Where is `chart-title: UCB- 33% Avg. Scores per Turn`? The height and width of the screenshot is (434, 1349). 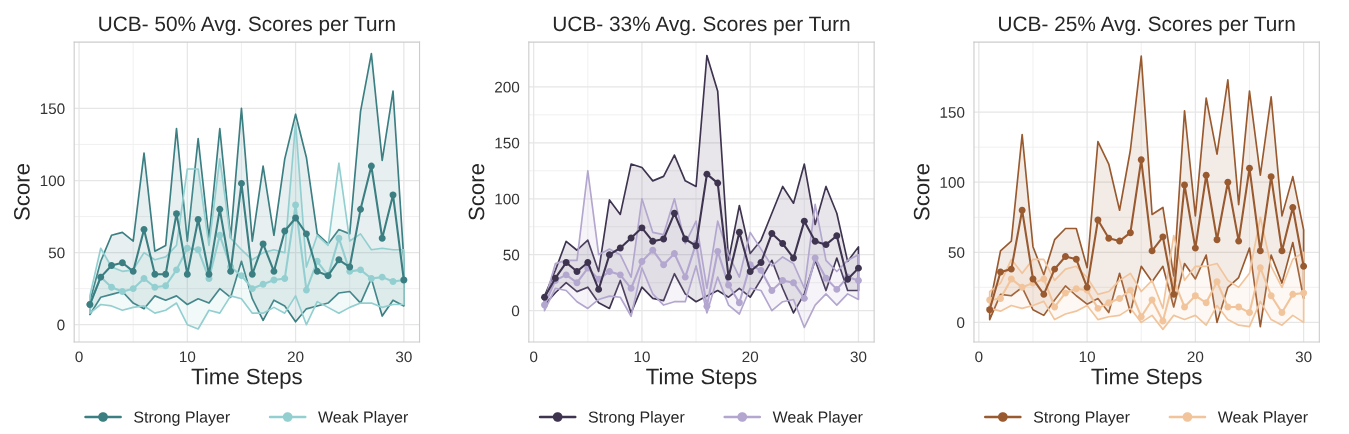 chart-title: UCB- 33% Avg. Scores per Turn is located at coordinates (701, 26).